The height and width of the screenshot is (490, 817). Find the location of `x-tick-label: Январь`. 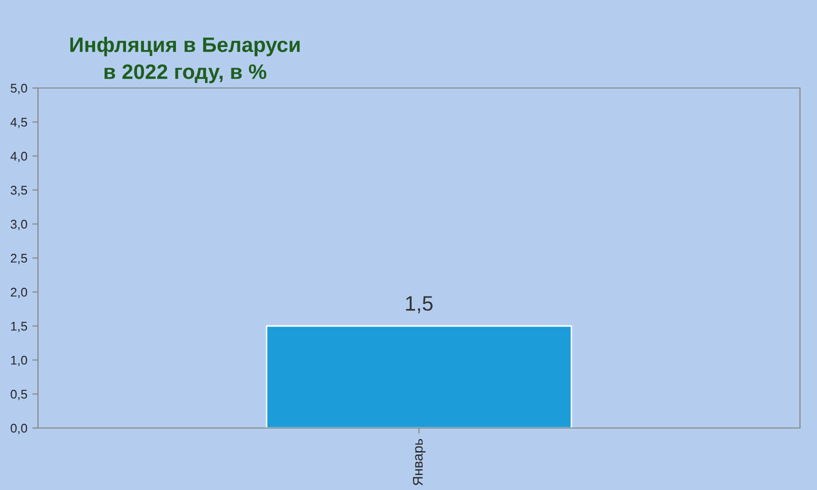

x-tick-label: Январь is located at coordinates (419, 462).